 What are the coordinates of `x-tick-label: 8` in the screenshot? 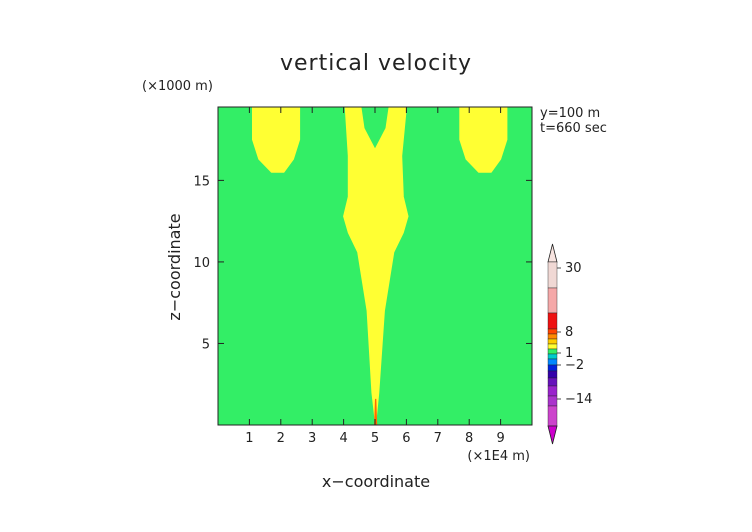 It's located at (469, 438).